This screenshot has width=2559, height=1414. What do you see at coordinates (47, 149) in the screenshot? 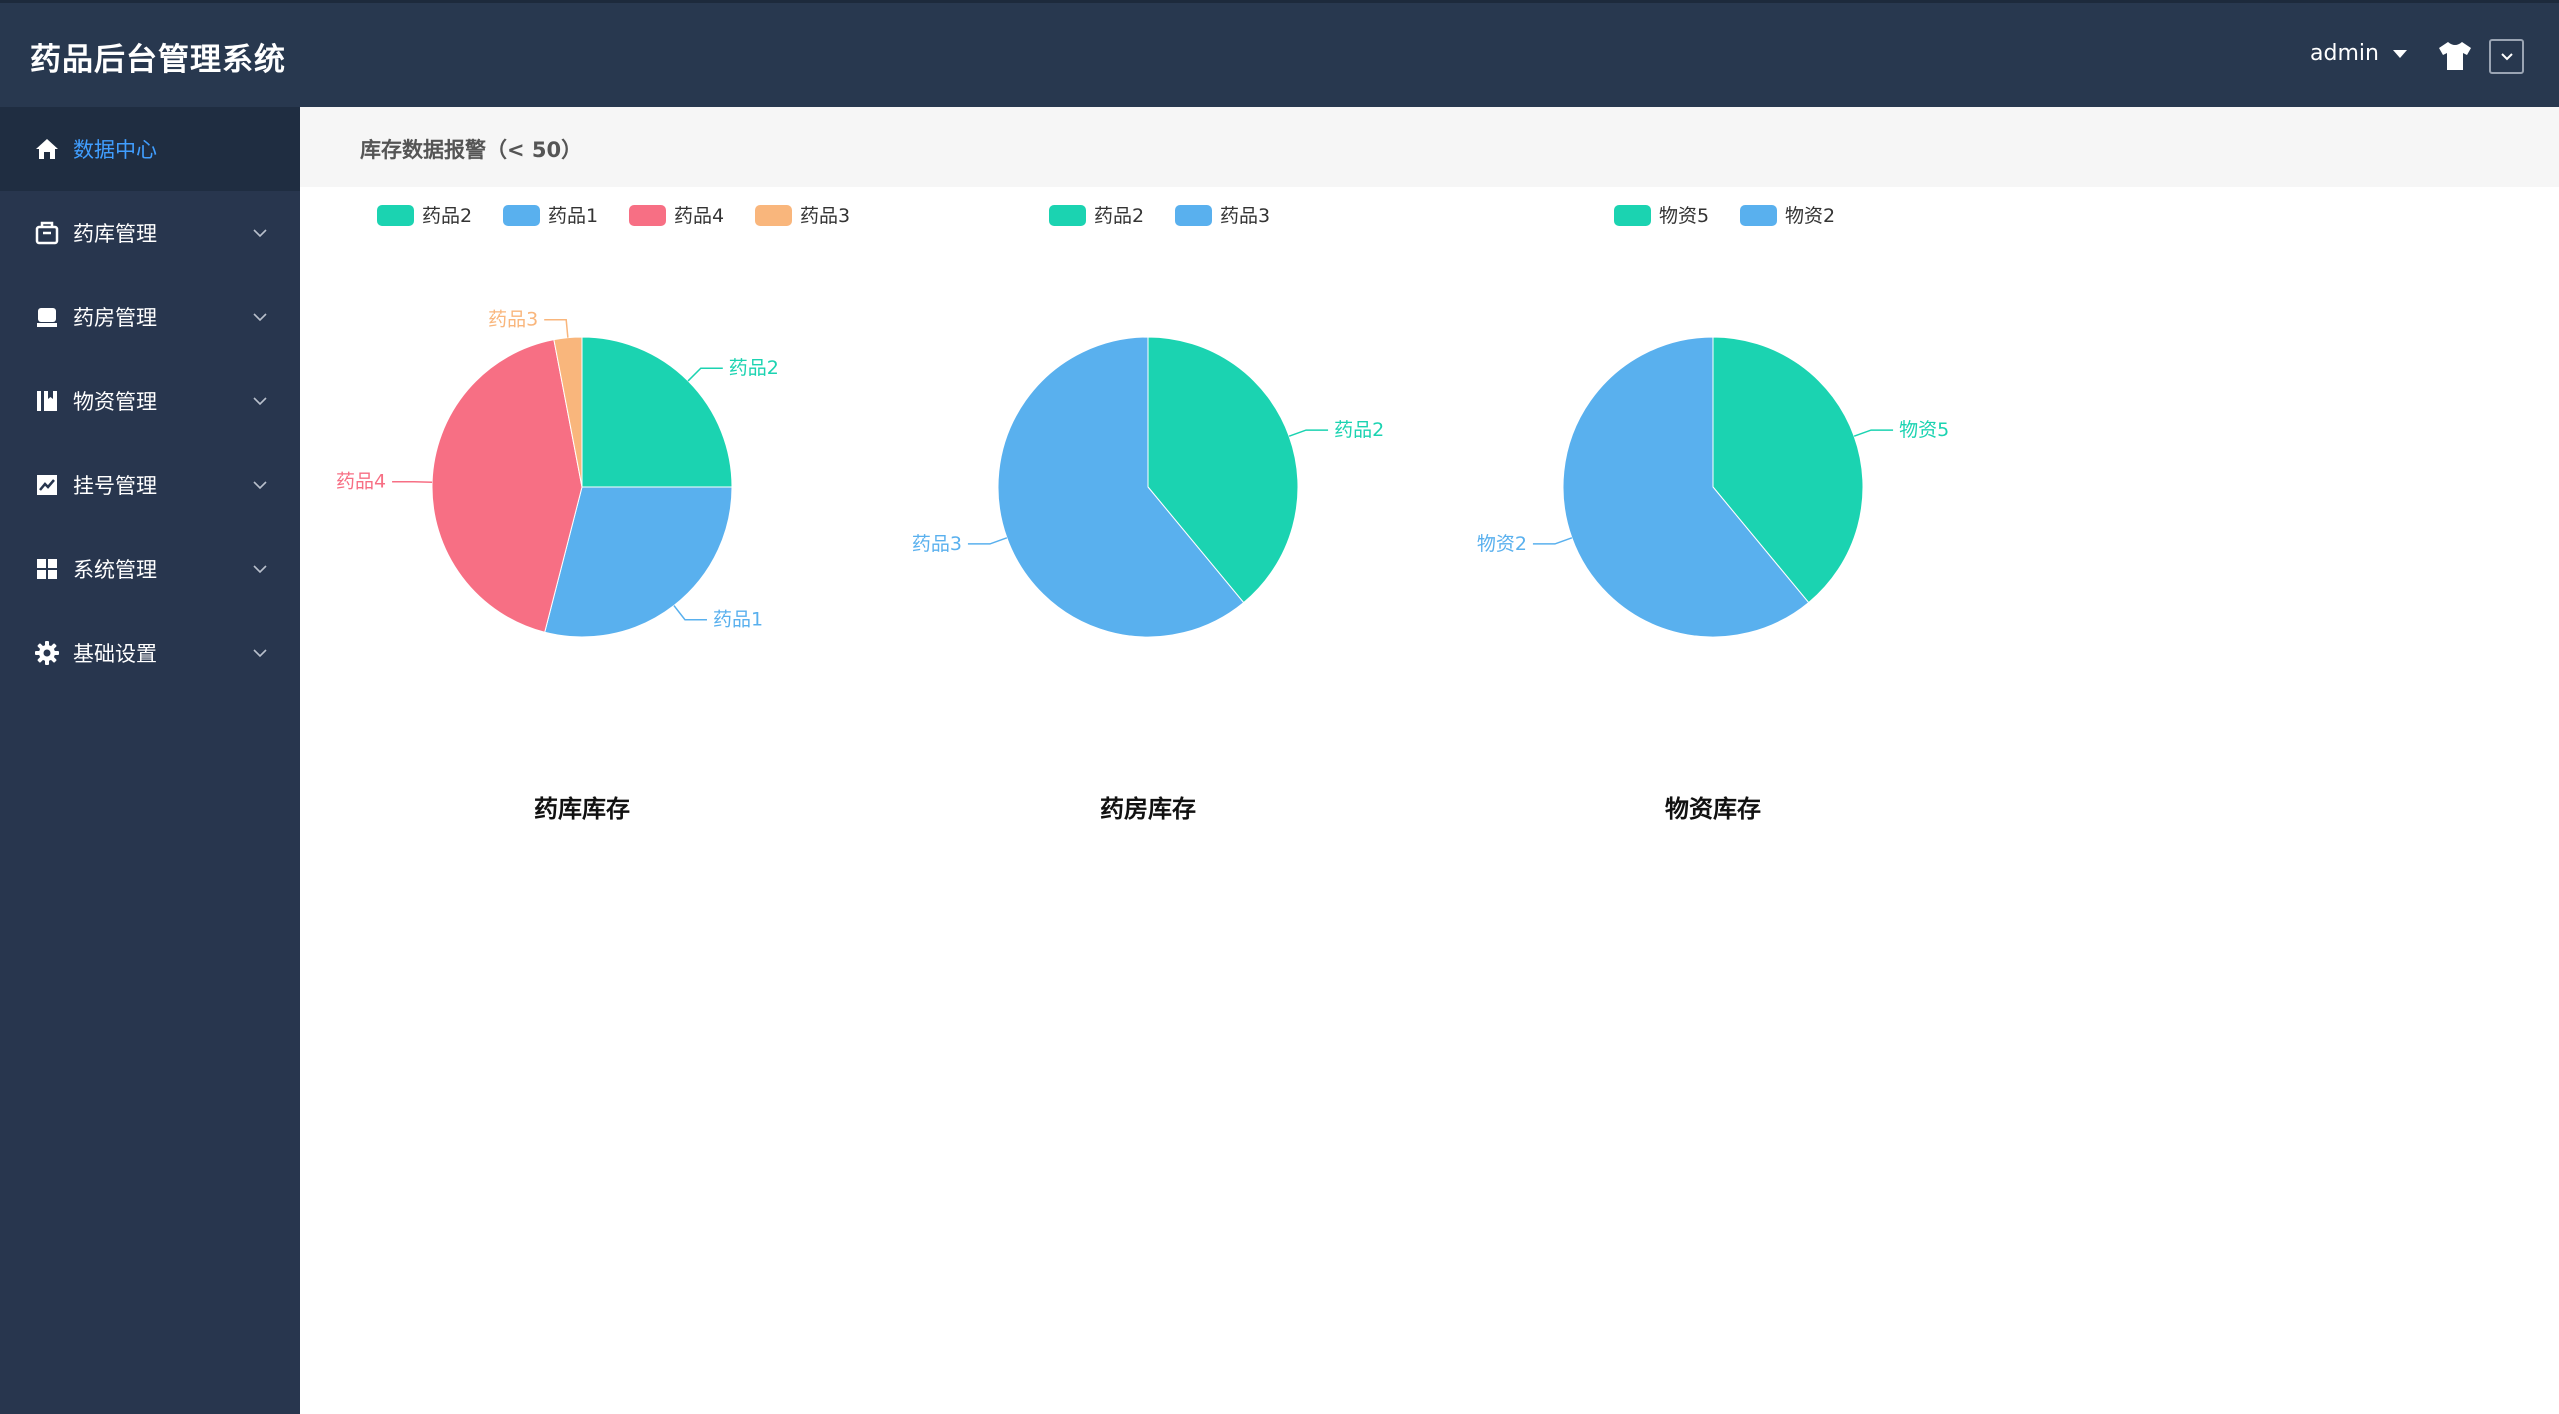
I see `home-icon` at bounding box center [47, 149].